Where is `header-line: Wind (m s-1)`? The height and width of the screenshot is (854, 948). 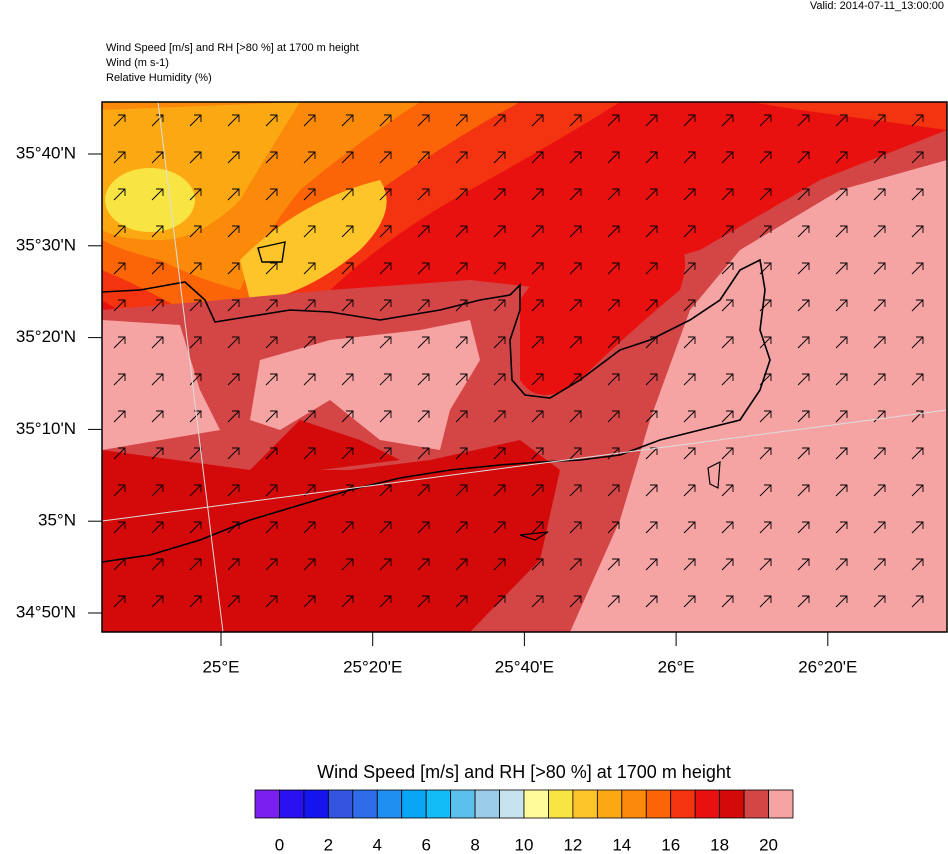
header-line: Wind (m s-1) is located at coordinates (137, 63).